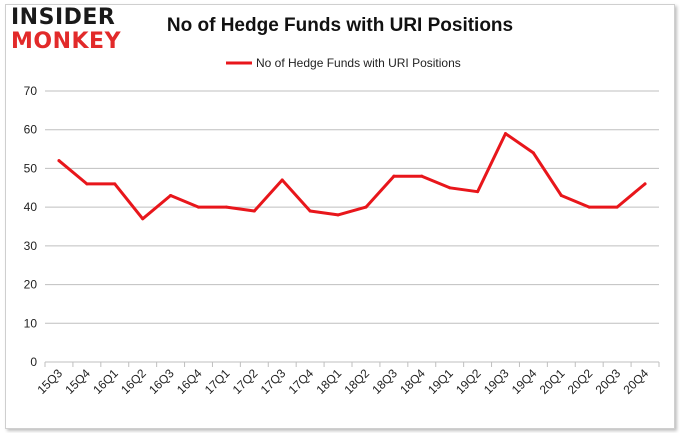  I want to click on x-tick-label: 15Q4, so click(77, 381).